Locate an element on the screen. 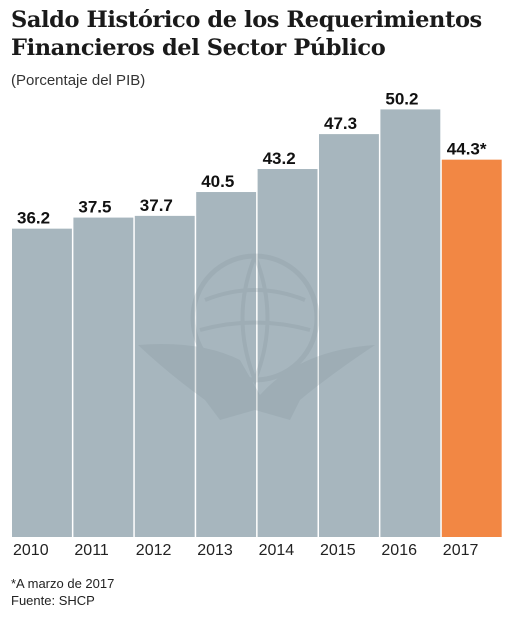 The image size is (514, 620). source-note: Fuente: SHCP is located at coordinates (53, 600).